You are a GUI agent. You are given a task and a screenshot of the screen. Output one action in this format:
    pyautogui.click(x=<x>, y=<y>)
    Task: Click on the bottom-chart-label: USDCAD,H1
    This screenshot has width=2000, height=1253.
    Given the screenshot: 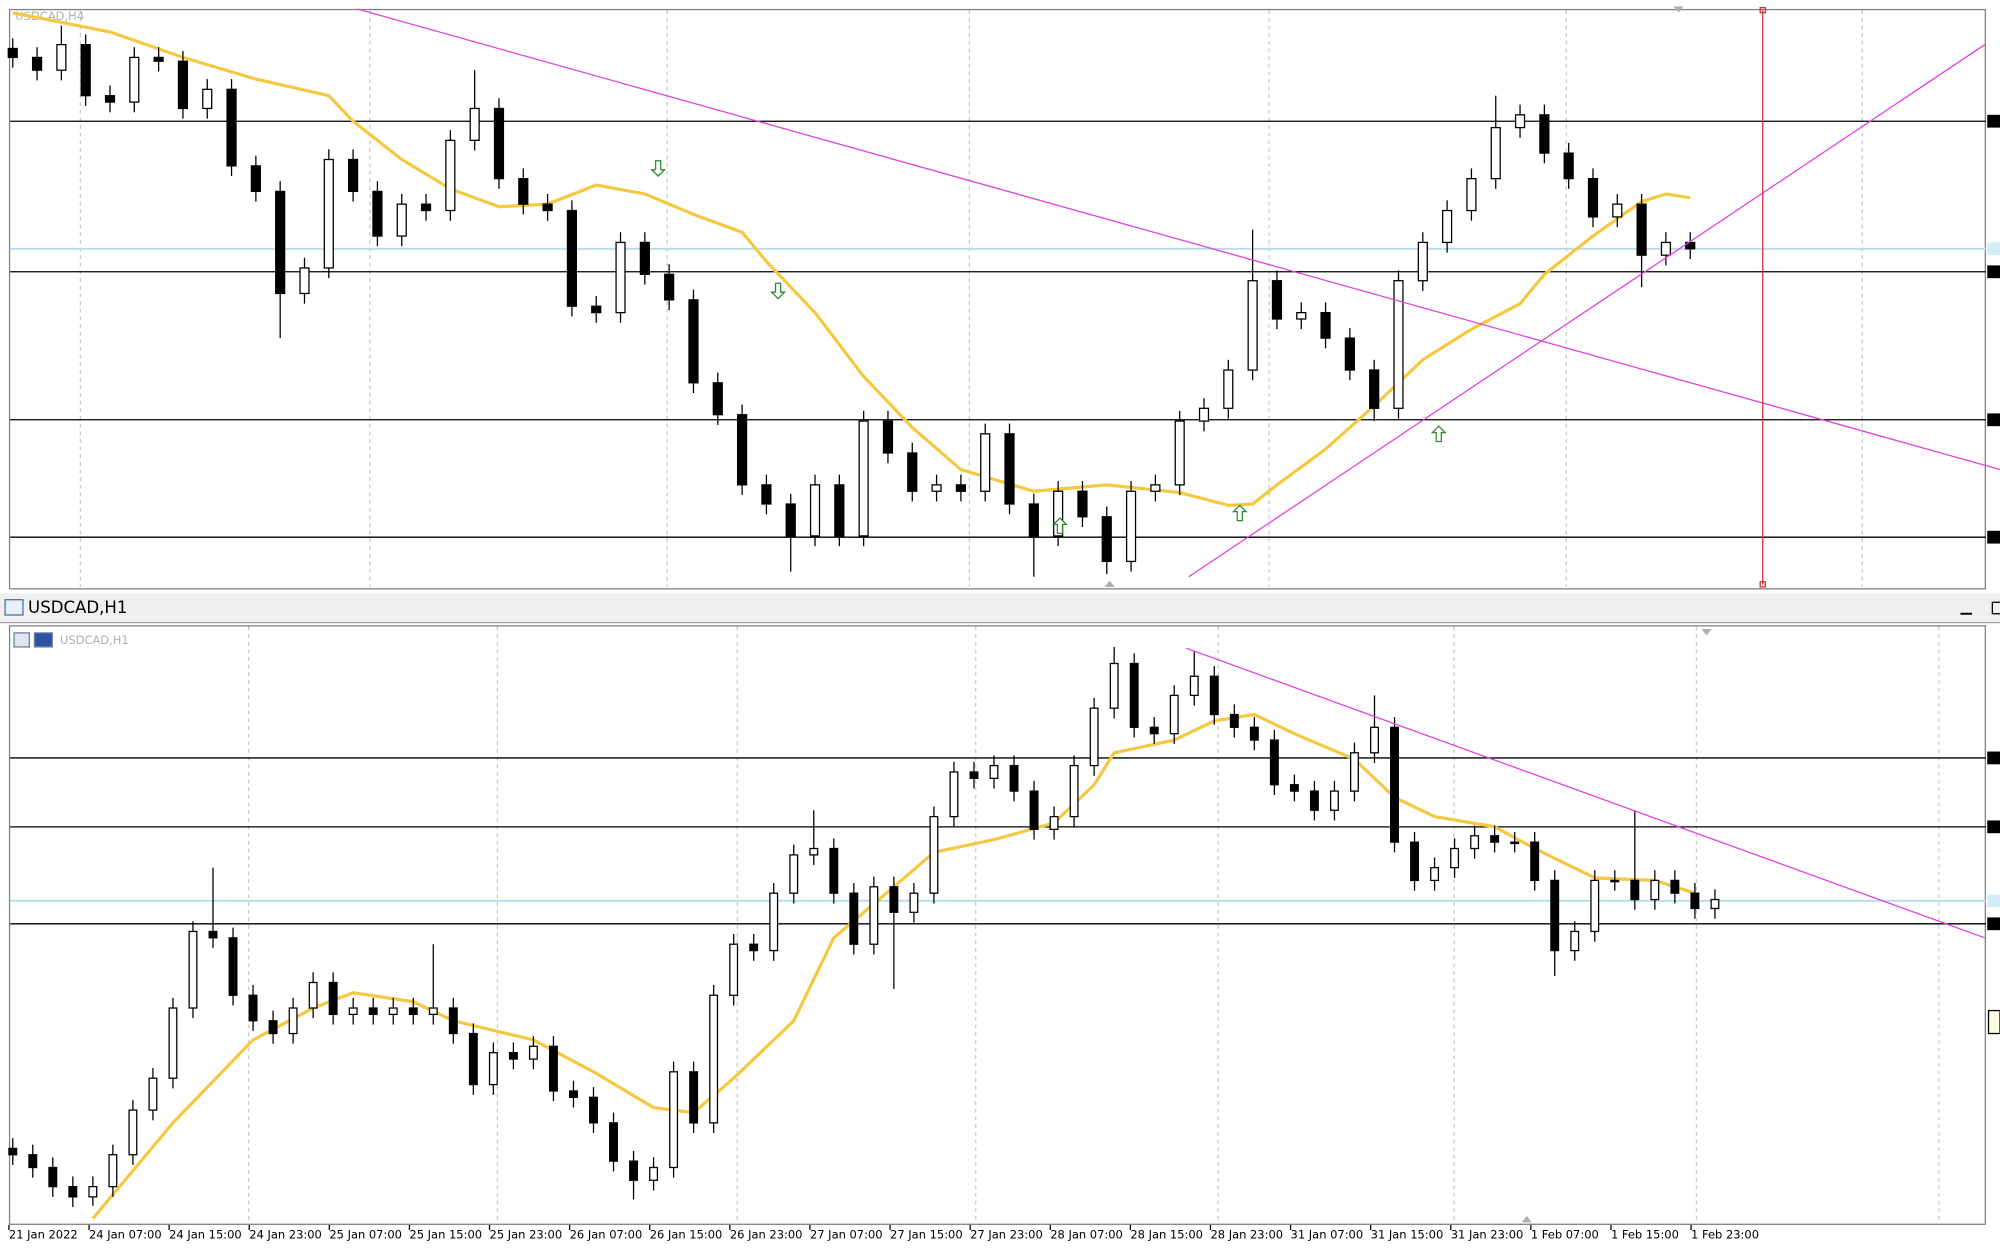 What is the action you would take?
    pyautogui.click(x=94, y=640)
    